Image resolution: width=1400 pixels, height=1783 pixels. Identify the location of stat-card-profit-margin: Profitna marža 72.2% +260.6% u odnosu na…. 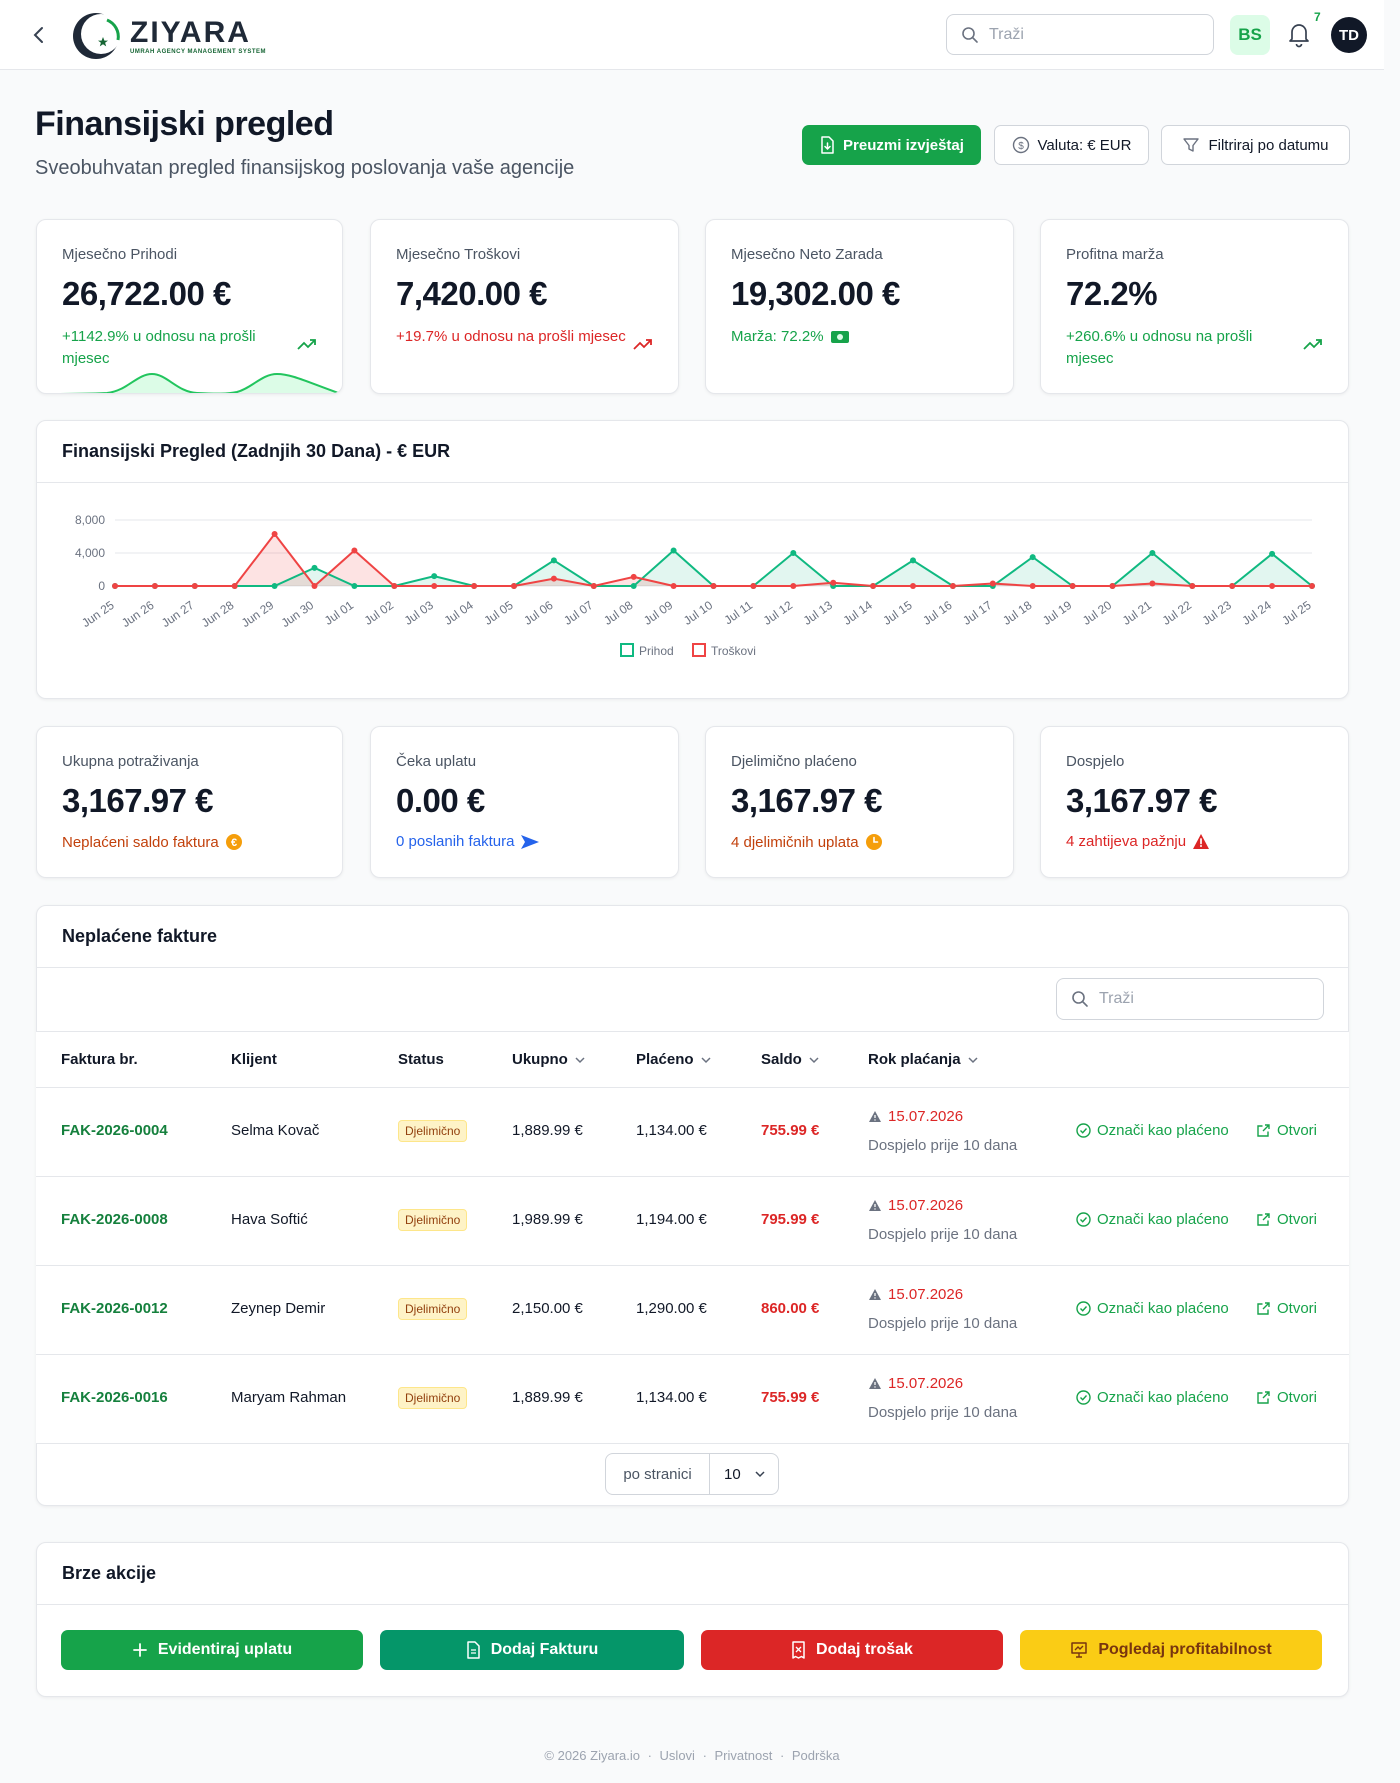
(1194, 306).